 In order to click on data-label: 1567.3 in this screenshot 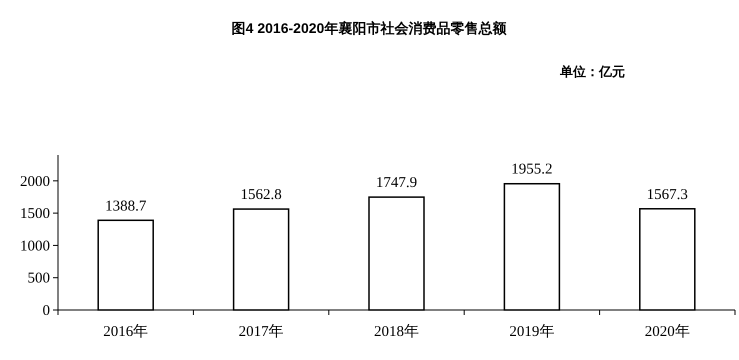, I will do `click(667, 194)`.